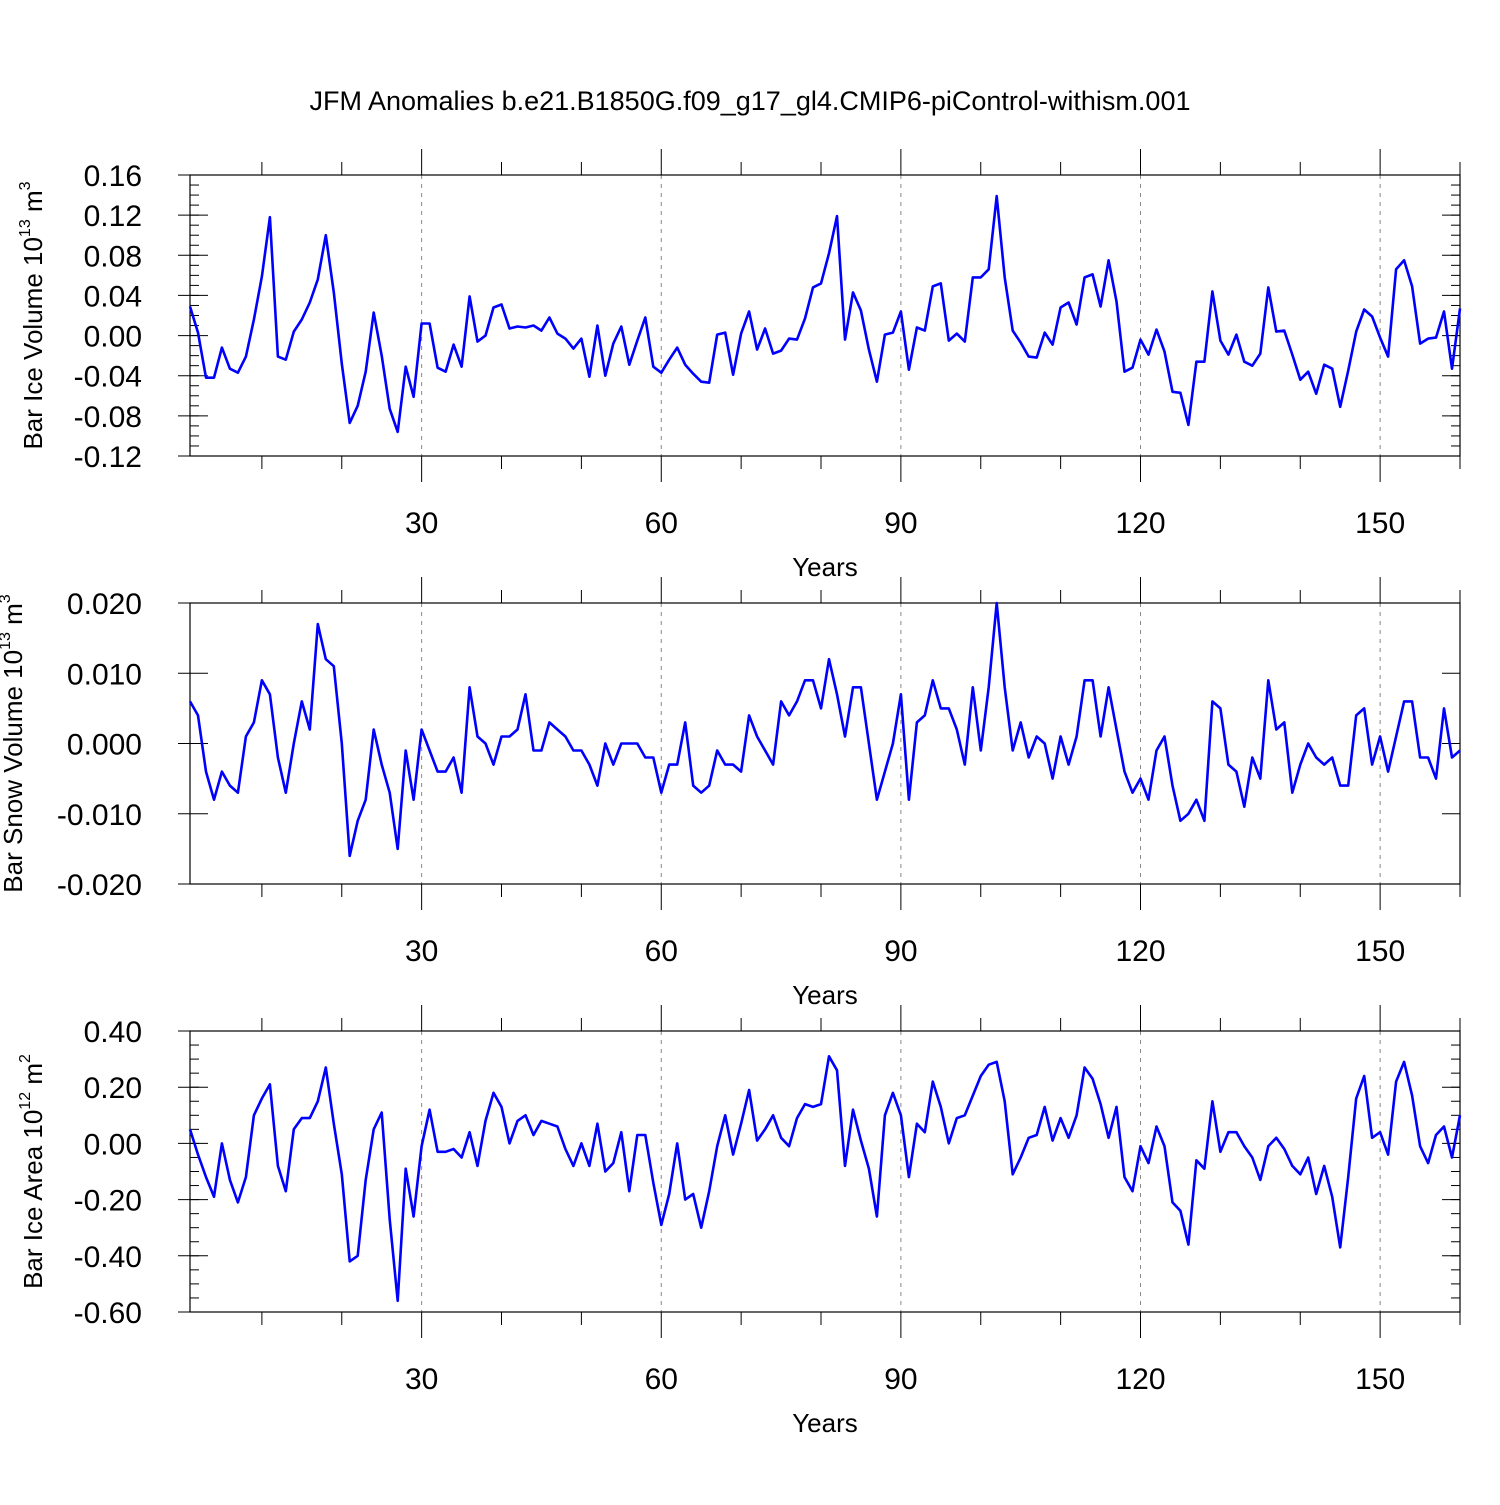  Describe the element at coordinates (113, 176) in the screenshot. I see `y-tick-label: 0.16` at that location.